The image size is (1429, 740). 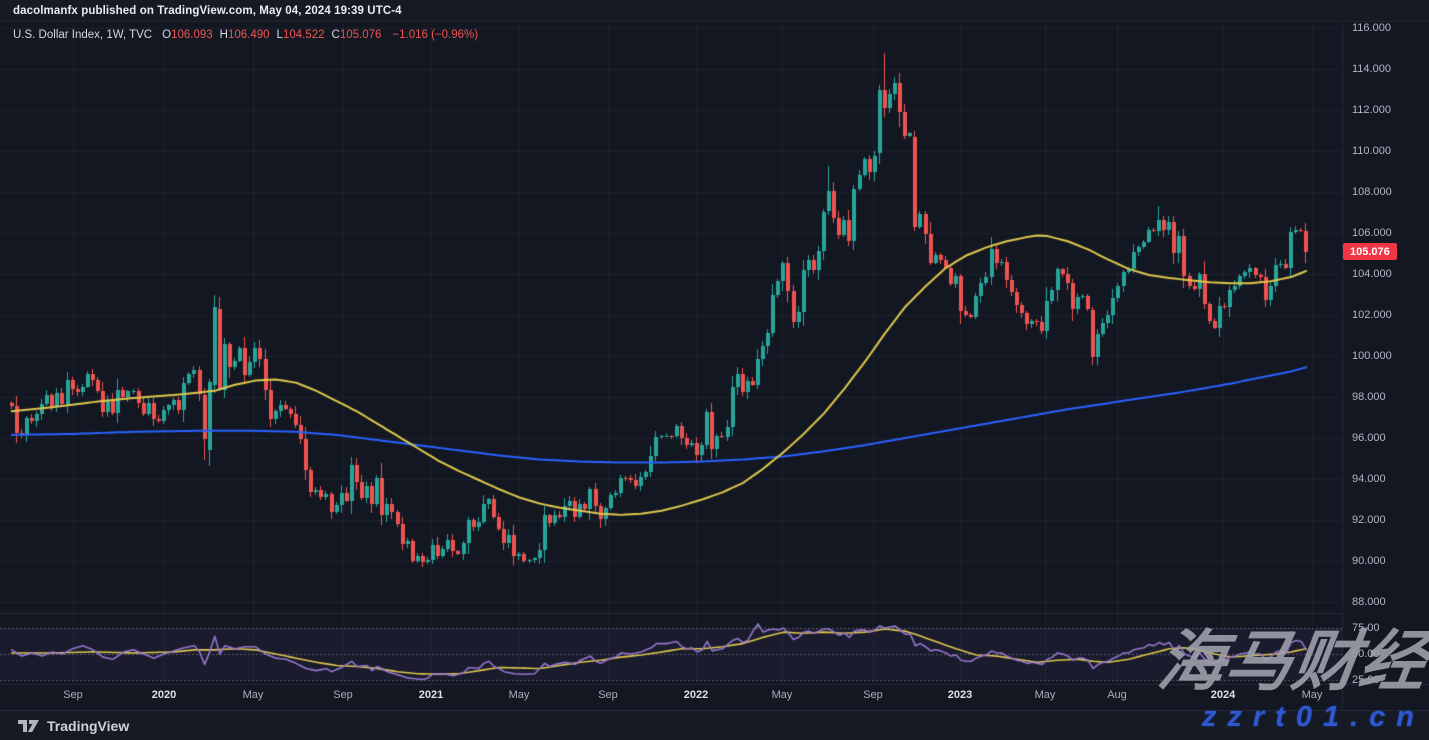 I want to click on price-axis-label: 116.000, so click(x=1371, y=28).